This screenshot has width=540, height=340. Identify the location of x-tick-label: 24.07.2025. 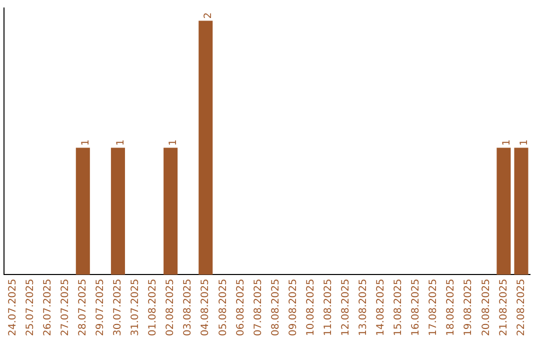
(12, 307).